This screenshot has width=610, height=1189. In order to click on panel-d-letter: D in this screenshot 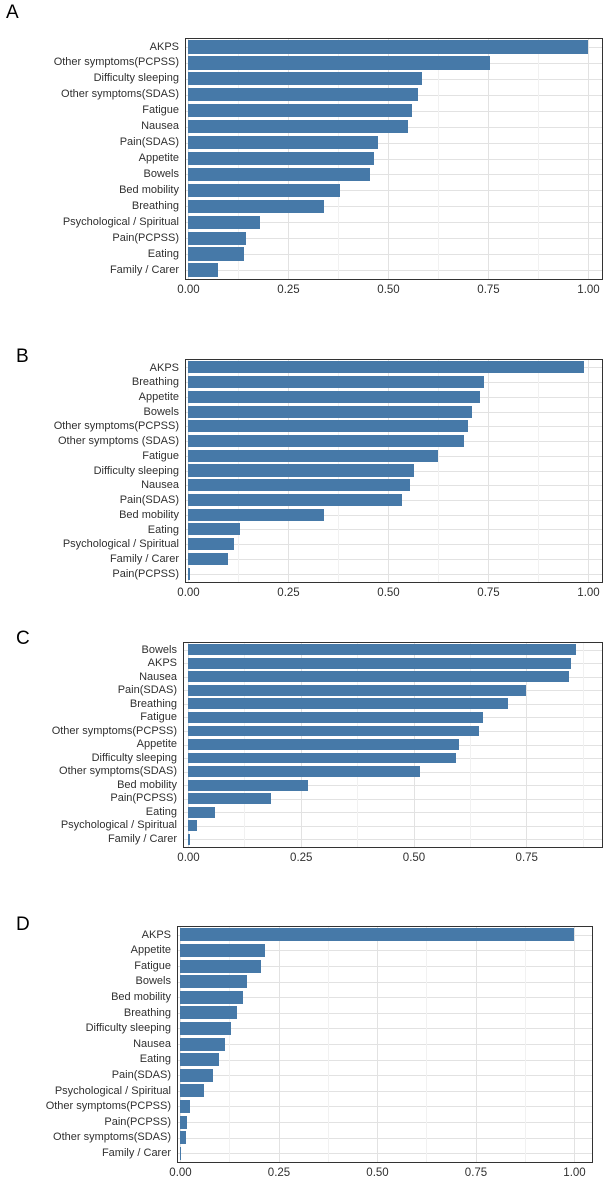, I will do `click(23, 924)`.